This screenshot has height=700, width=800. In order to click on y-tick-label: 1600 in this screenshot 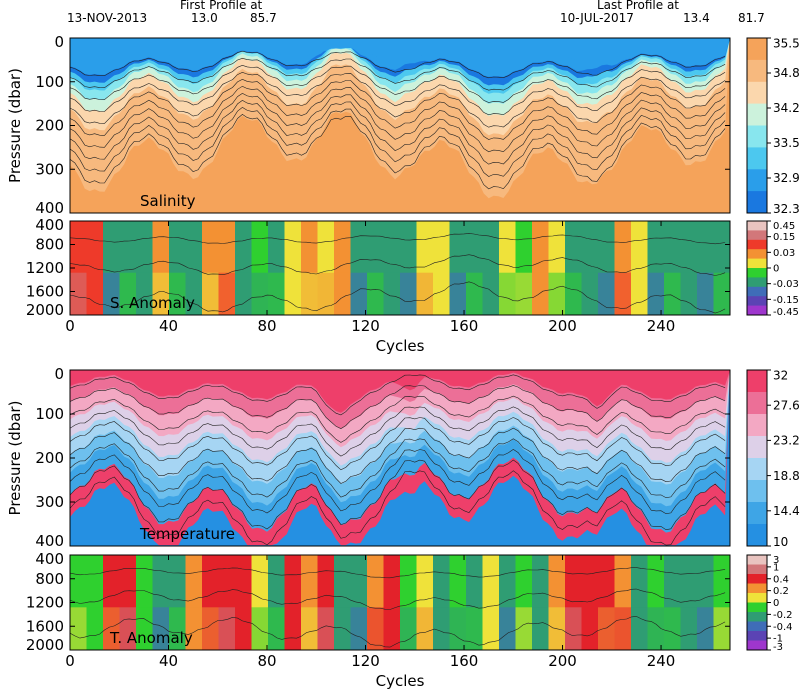, I will do `click(45, 626)`.